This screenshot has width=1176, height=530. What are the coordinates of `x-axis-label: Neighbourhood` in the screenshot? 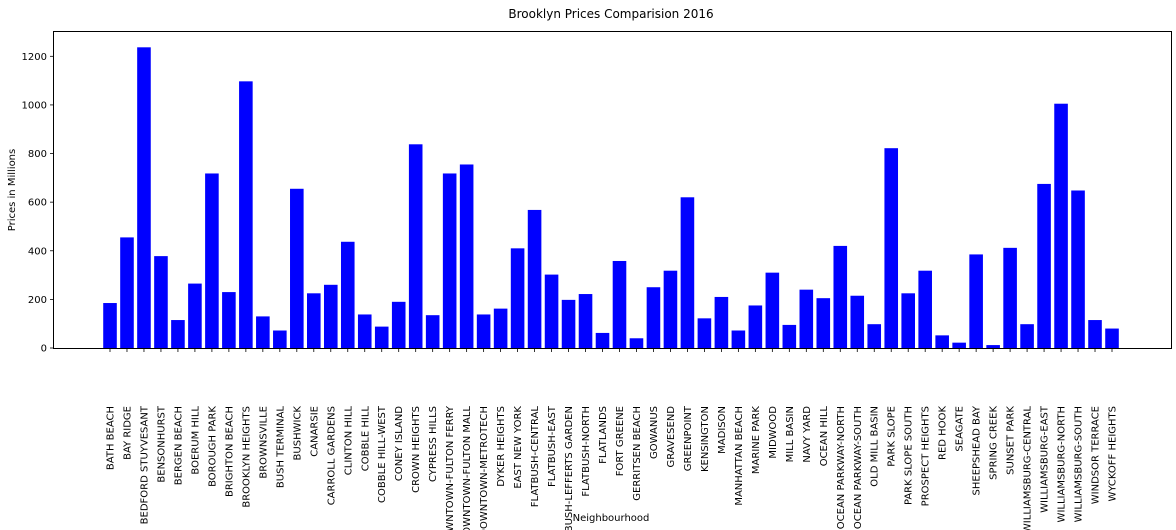 It's located at (611, 518).